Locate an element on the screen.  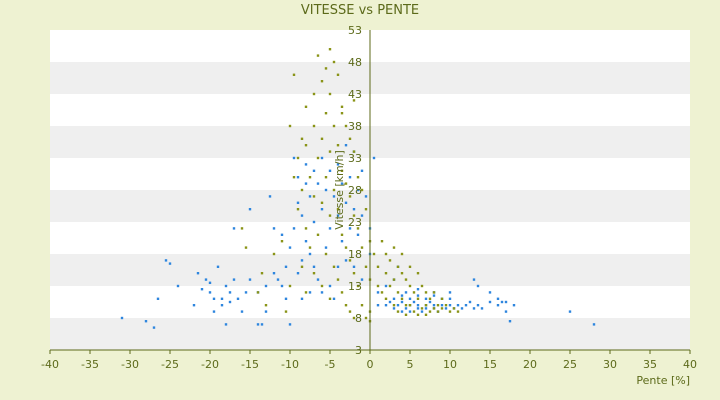
x-tick-label: 5 is located at coordinates (410, 364).